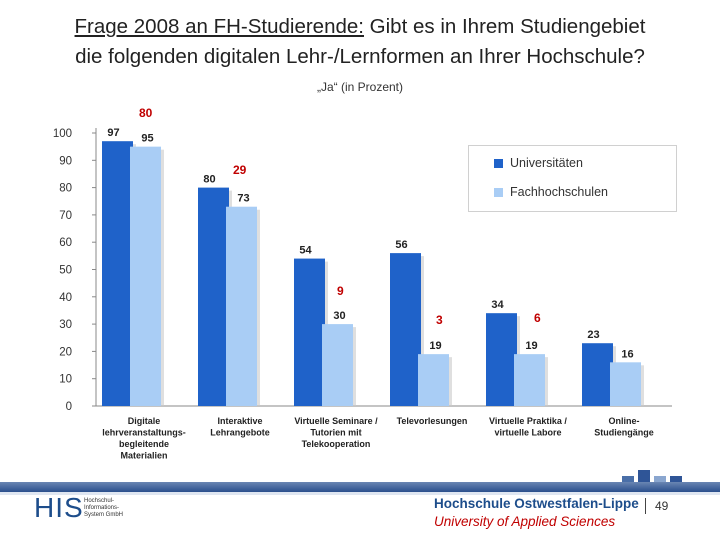 This screenshot has height=540, width=720. What do you see at coordinates (305, 251) in the screenshot?
I see `bar-value-label: 54` at bounding box center [305, 251].